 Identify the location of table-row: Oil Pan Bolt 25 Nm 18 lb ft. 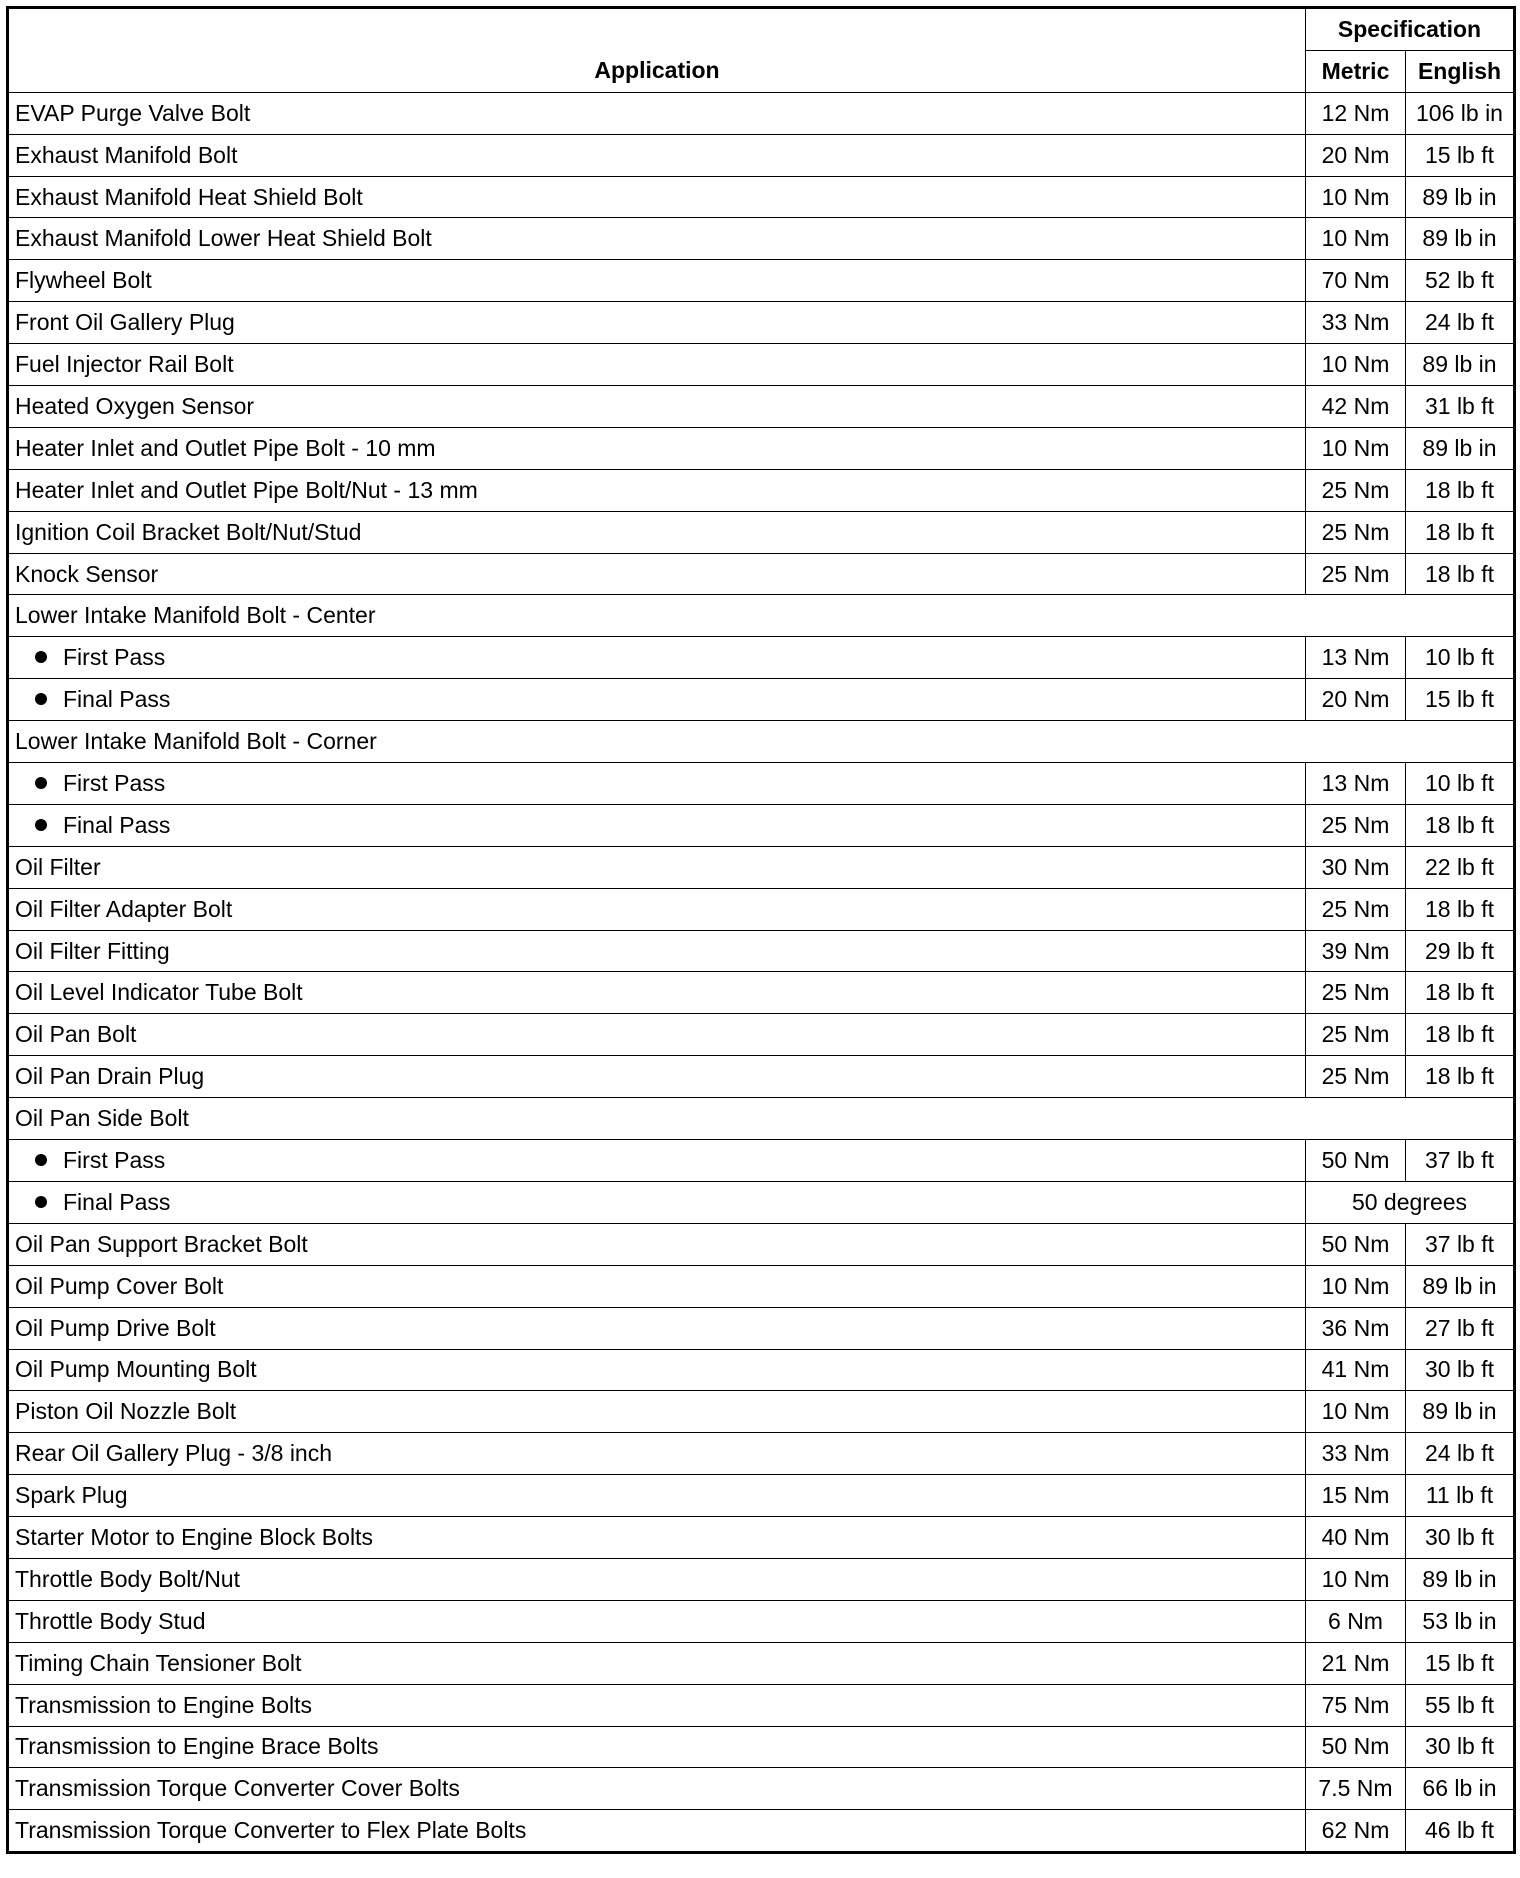
(761, 1035).